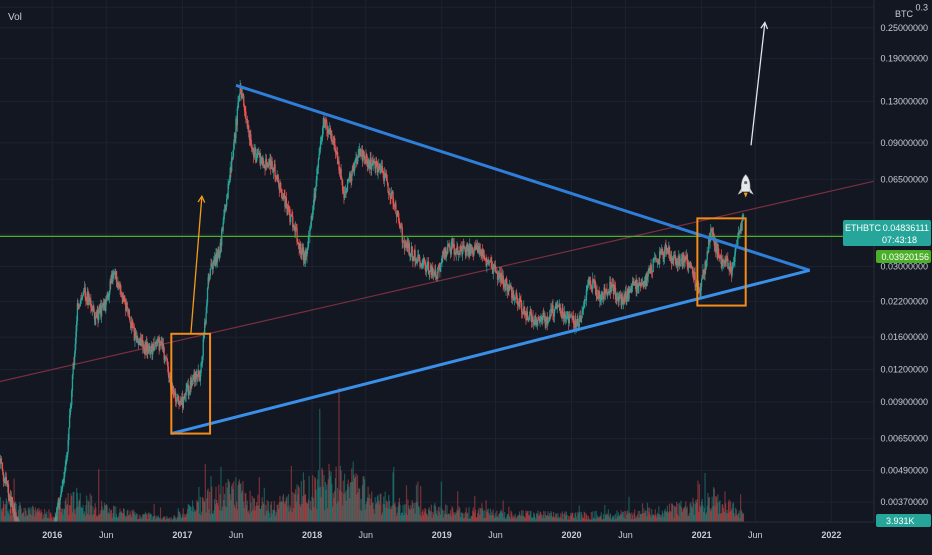 This screenshot has width=932, height=555. What do you see at coordinates (721, 262) in the screenshot?
I see `box-2021` at bounding box center [721, 262].